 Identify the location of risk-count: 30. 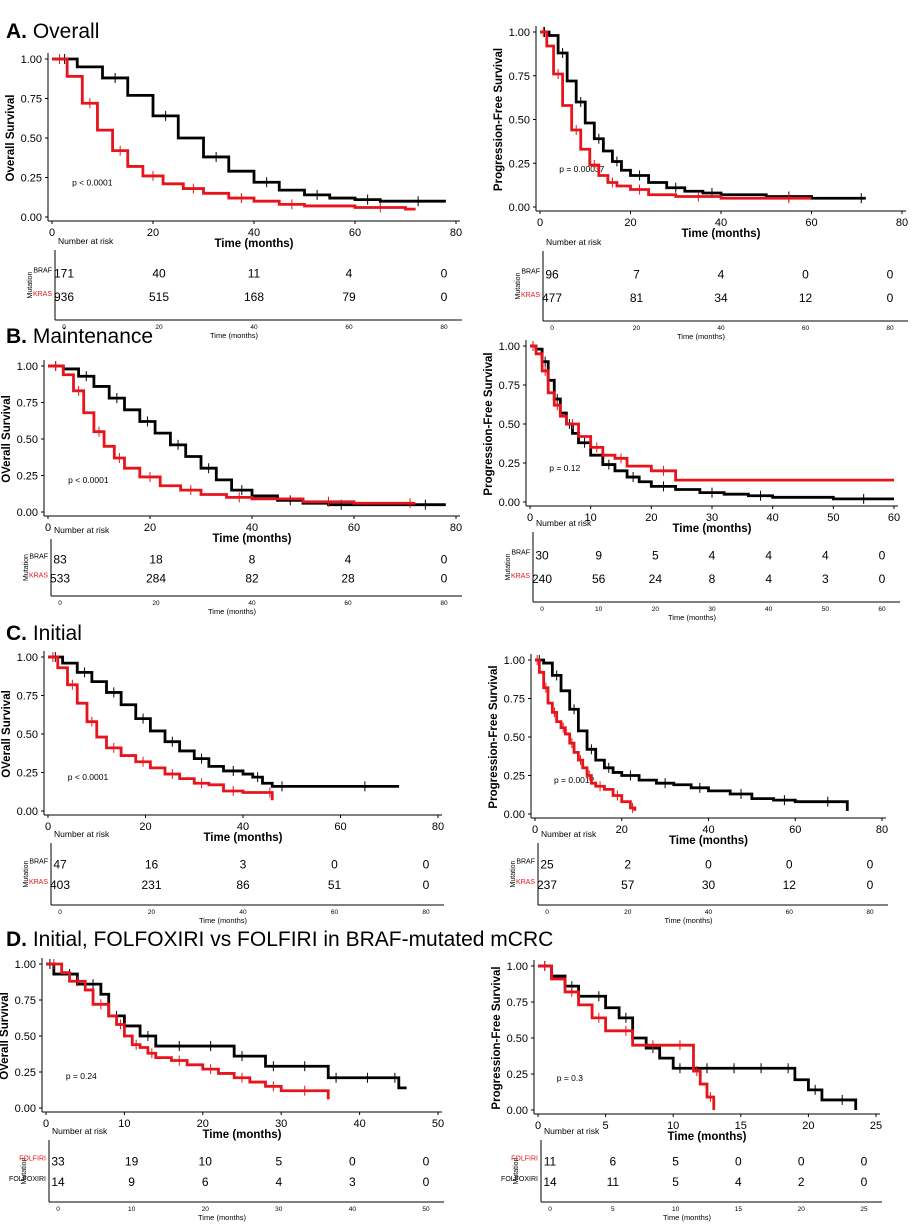
(542, 556).